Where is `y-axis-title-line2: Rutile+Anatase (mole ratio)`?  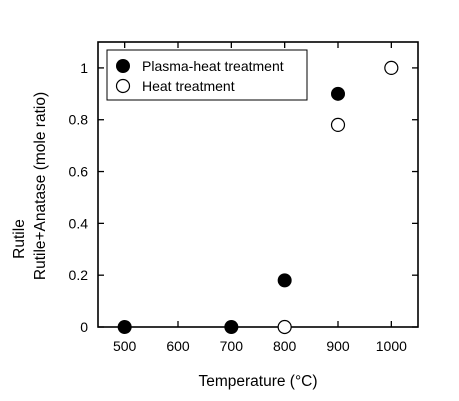
y-axis-title-line2: Rutile+Anatase (mole ratio) is located at coordinates (40, 186).